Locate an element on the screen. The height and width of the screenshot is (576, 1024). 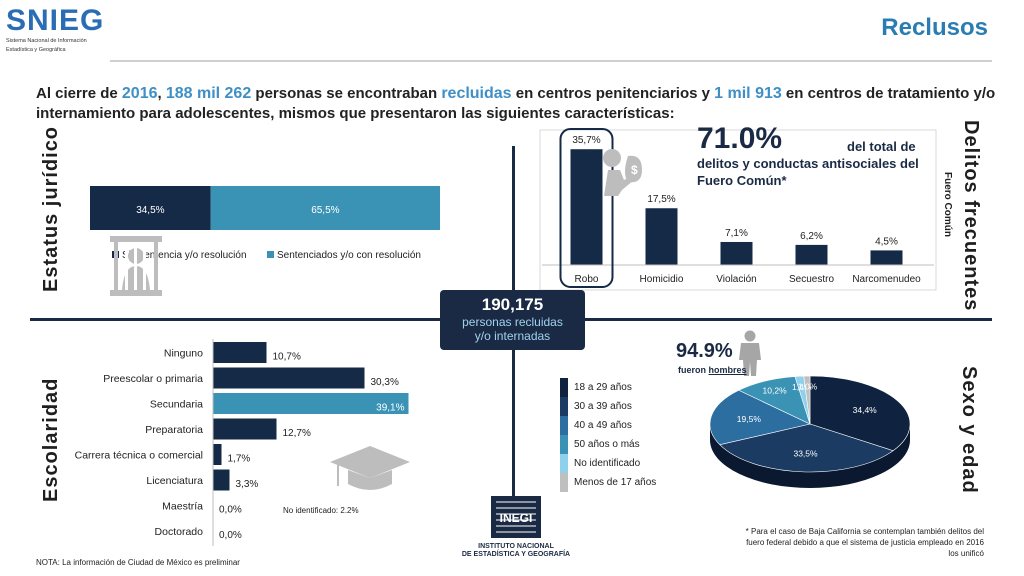
section-sexo: Sexo y edad is located at coordinates (969, 430).